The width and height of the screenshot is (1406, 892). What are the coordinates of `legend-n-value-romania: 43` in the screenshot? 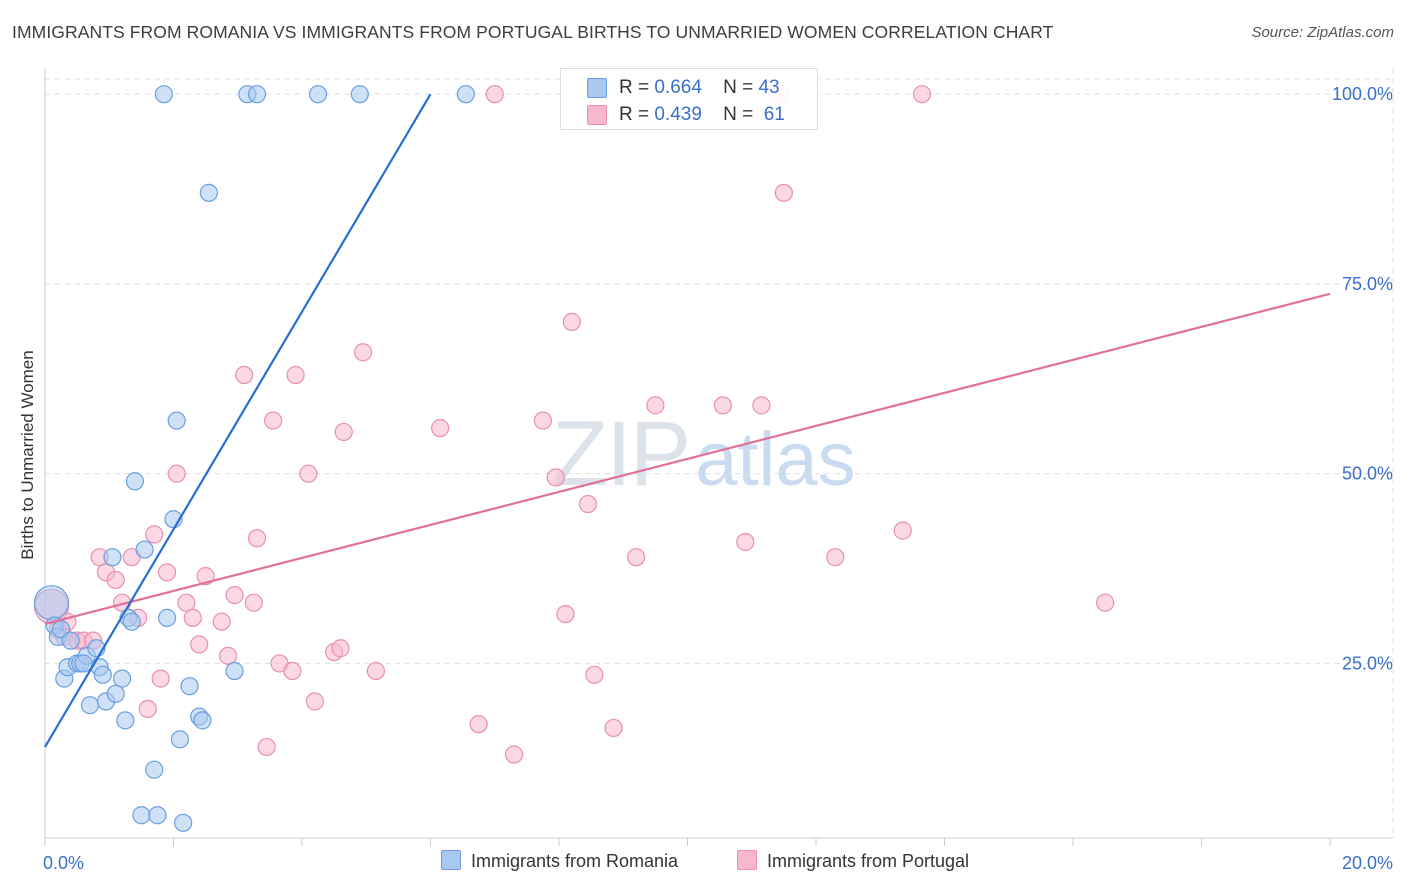 It's located at (769, 87).